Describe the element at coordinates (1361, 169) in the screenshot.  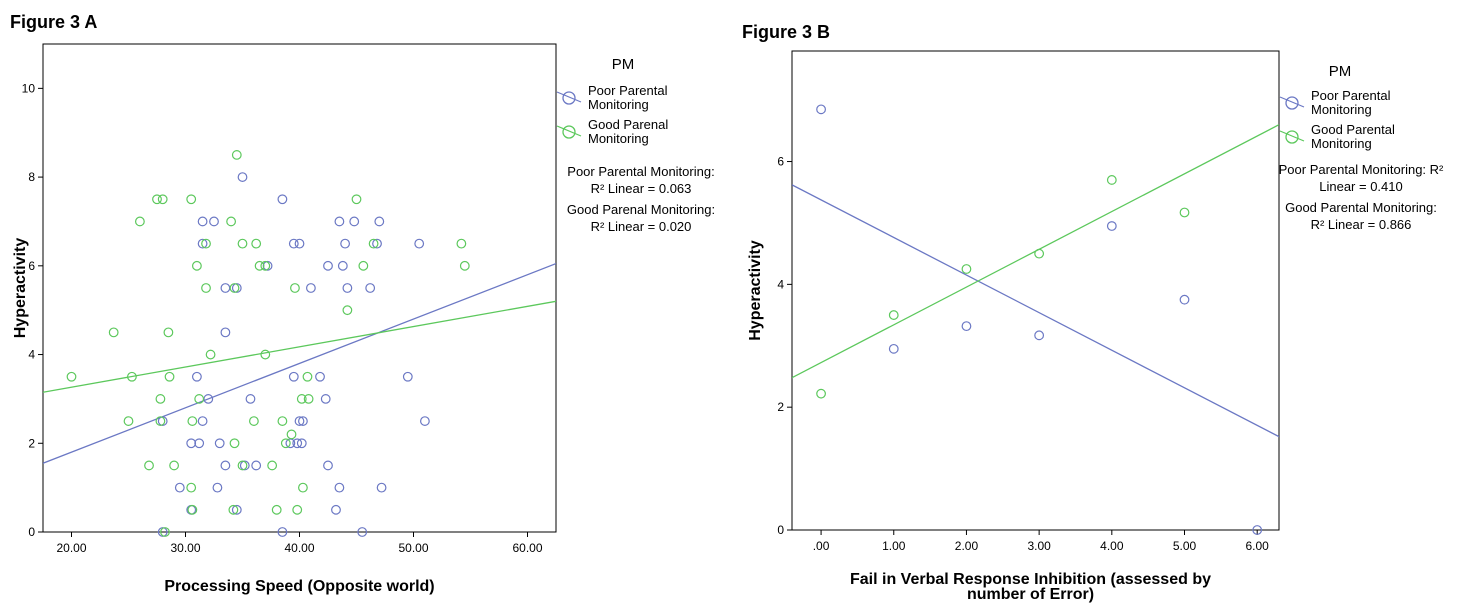
I see `r2-note-label: Poor Parental Monitoring: R²` at that location.